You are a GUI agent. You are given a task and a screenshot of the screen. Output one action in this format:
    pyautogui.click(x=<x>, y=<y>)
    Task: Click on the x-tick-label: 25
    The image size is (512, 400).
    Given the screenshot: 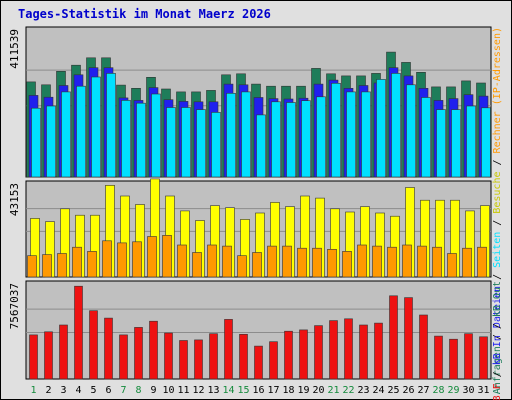 What is the action you would take?
    pyautogui.click(x=393, y=390)
    